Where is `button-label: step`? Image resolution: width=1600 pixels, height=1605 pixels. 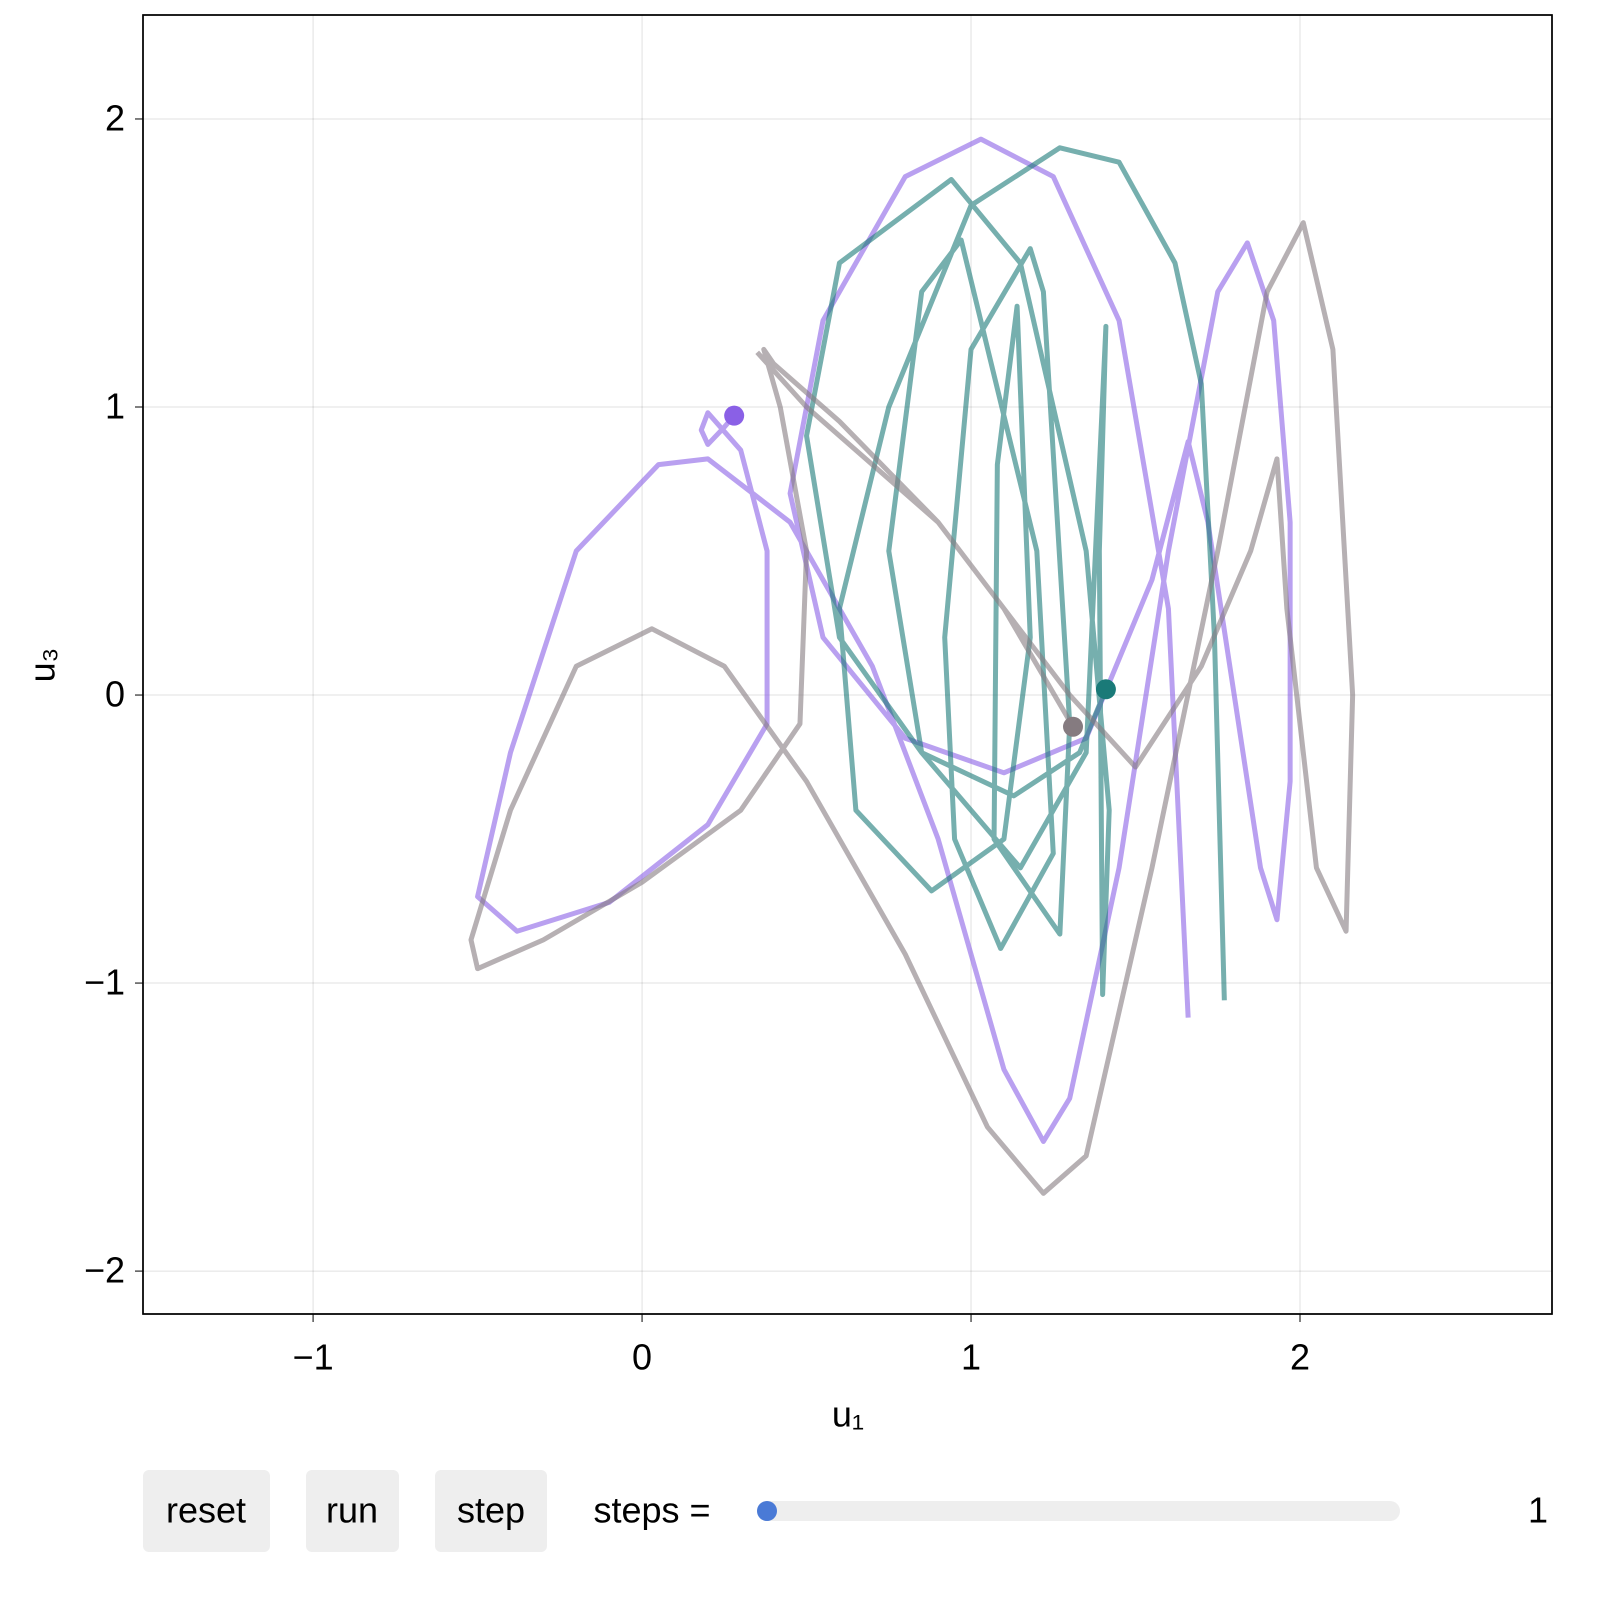
button-label: step is located at coordinates (491, 1510).